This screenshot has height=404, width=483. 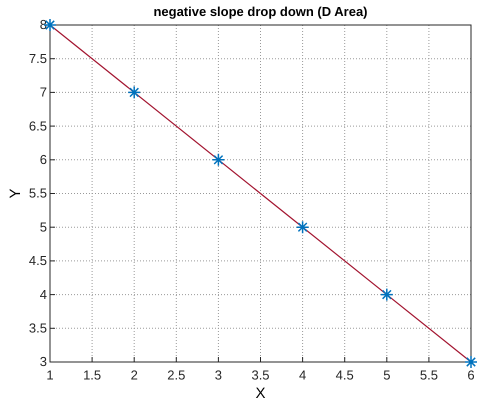 I want to click on y-tick-label: 7, so click(x=43, y=92).